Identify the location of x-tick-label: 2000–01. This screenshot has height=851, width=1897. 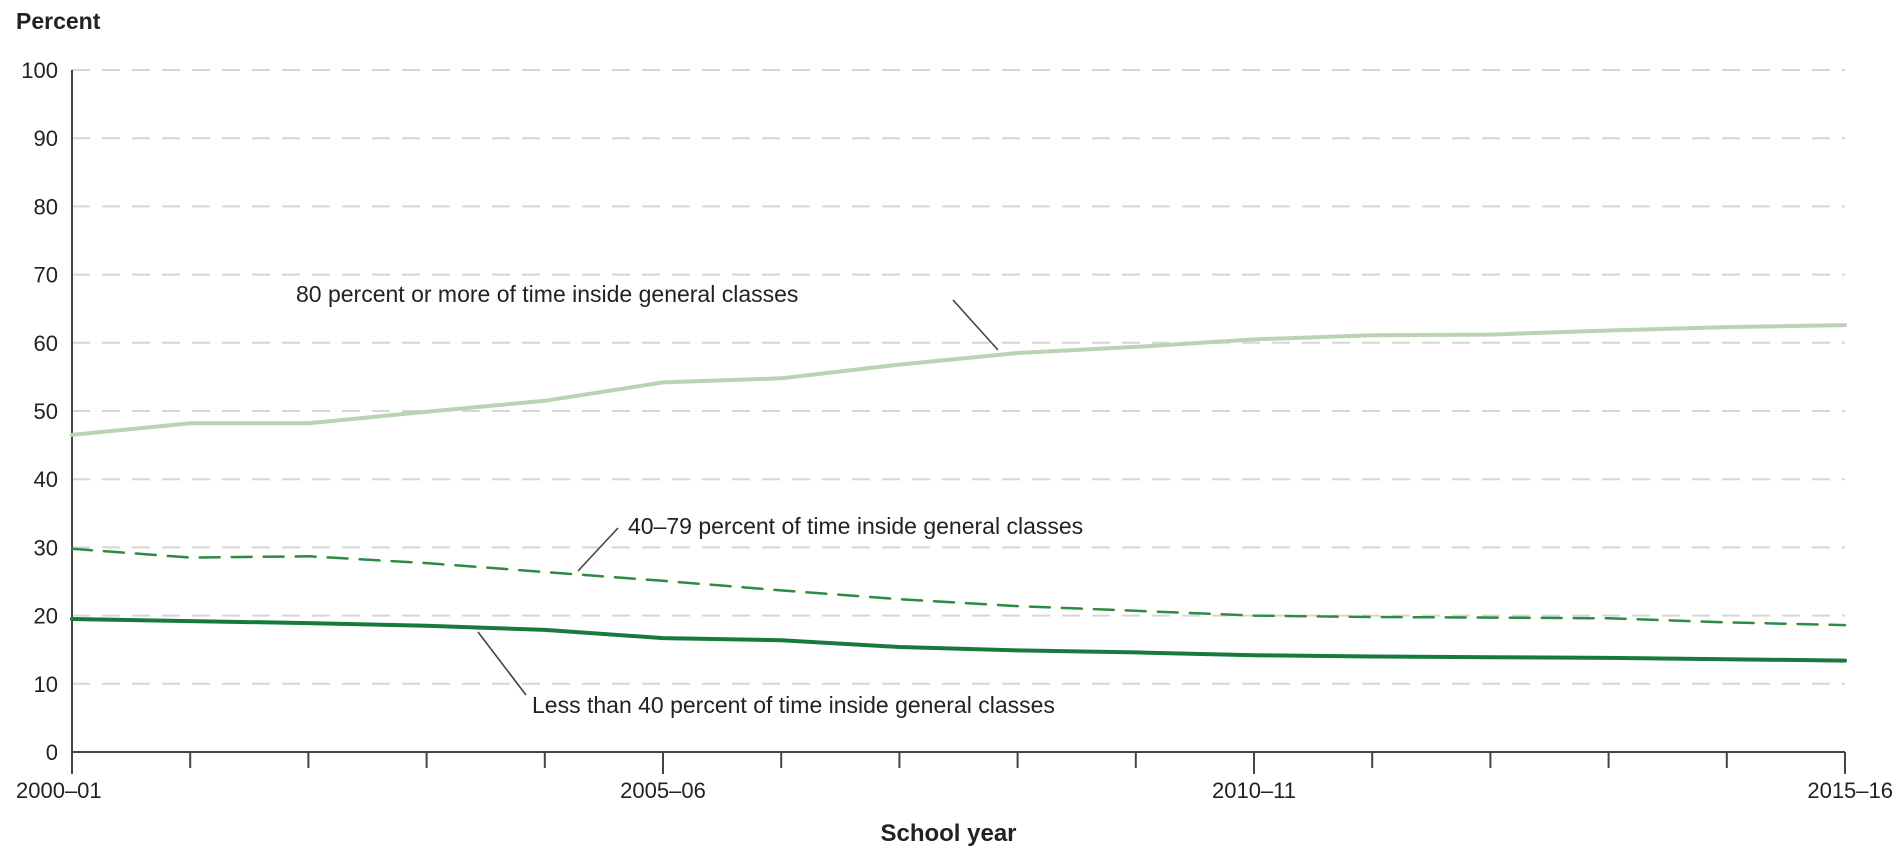
(59, 790).